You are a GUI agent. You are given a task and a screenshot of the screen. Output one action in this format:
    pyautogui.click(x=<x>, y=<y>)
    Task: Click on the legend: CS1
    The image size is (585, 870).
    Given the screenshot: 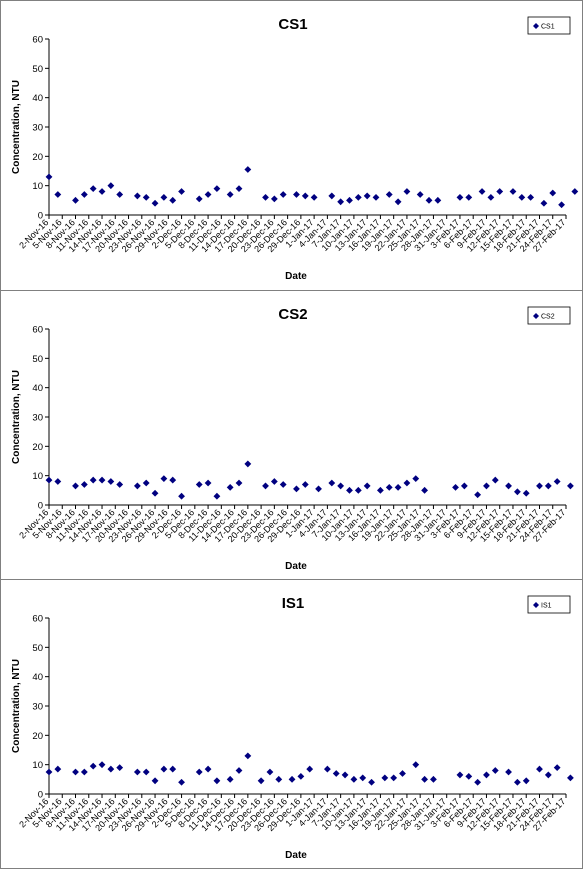 What is the action you would take?
    pyautogui.click(x=549, y=25)
    